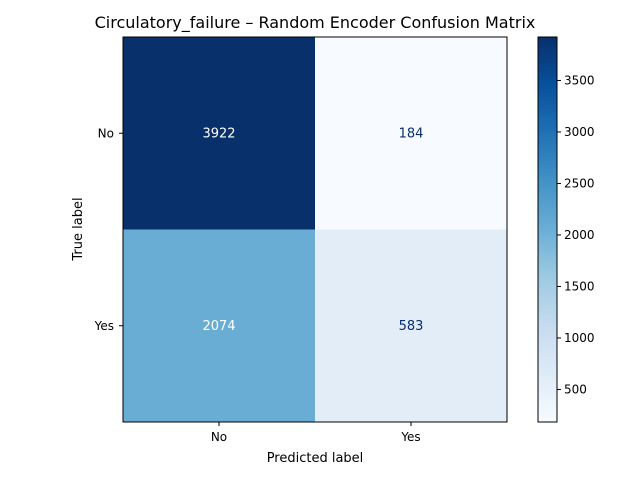 The width and height of the screenshot is (640, 480). I want to click on y-tick-label: No, so click(106, 133).